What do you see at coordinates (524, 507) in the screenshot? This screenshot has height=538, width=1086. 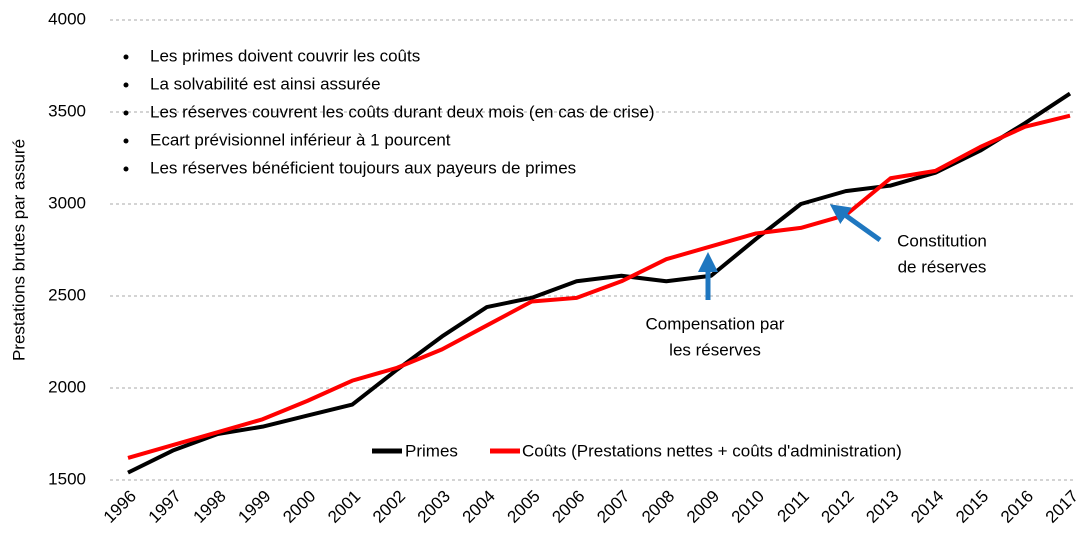 I see `x-tick-label: 2005` at bounding box center [524, 507].